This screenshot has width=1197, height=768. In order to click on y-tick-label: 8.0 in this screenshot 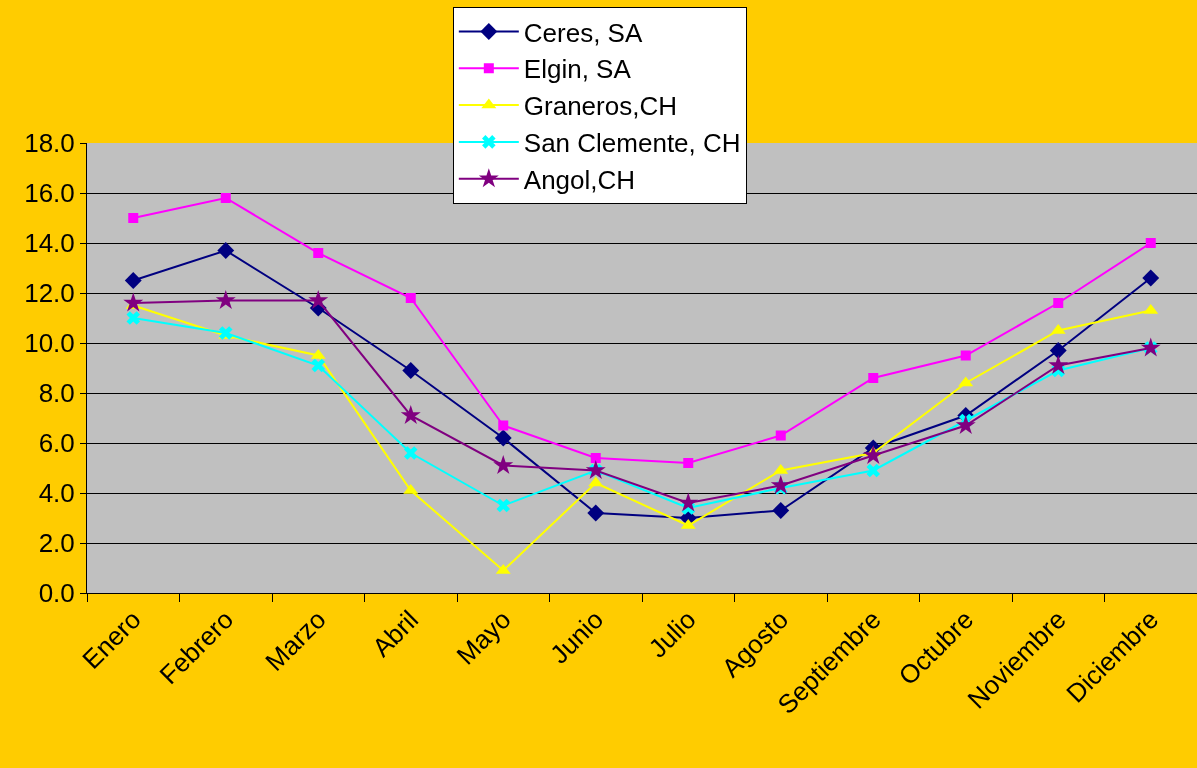, I will do `click(56, 393)`.